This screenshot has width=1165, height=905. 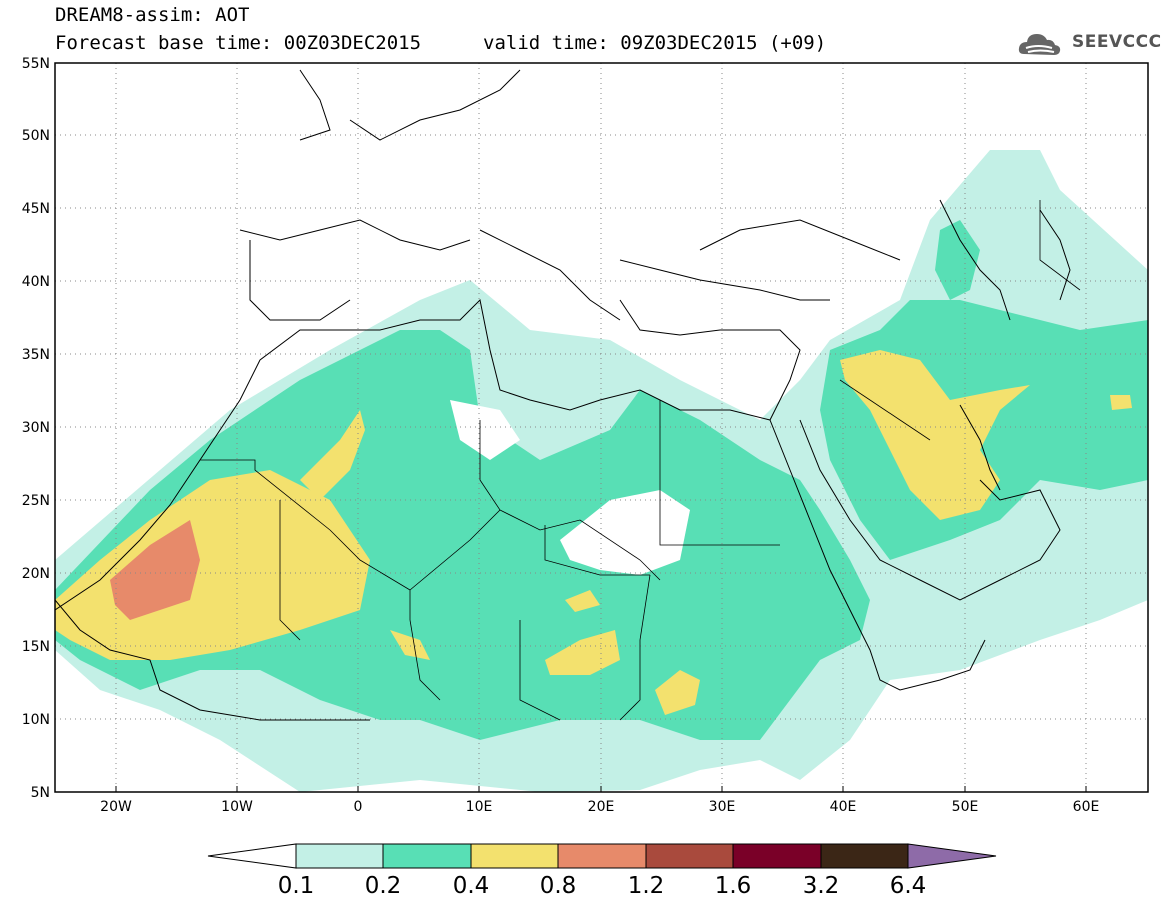 I want to click on colorbar-label: 0.1, so click(x=296, y=886).